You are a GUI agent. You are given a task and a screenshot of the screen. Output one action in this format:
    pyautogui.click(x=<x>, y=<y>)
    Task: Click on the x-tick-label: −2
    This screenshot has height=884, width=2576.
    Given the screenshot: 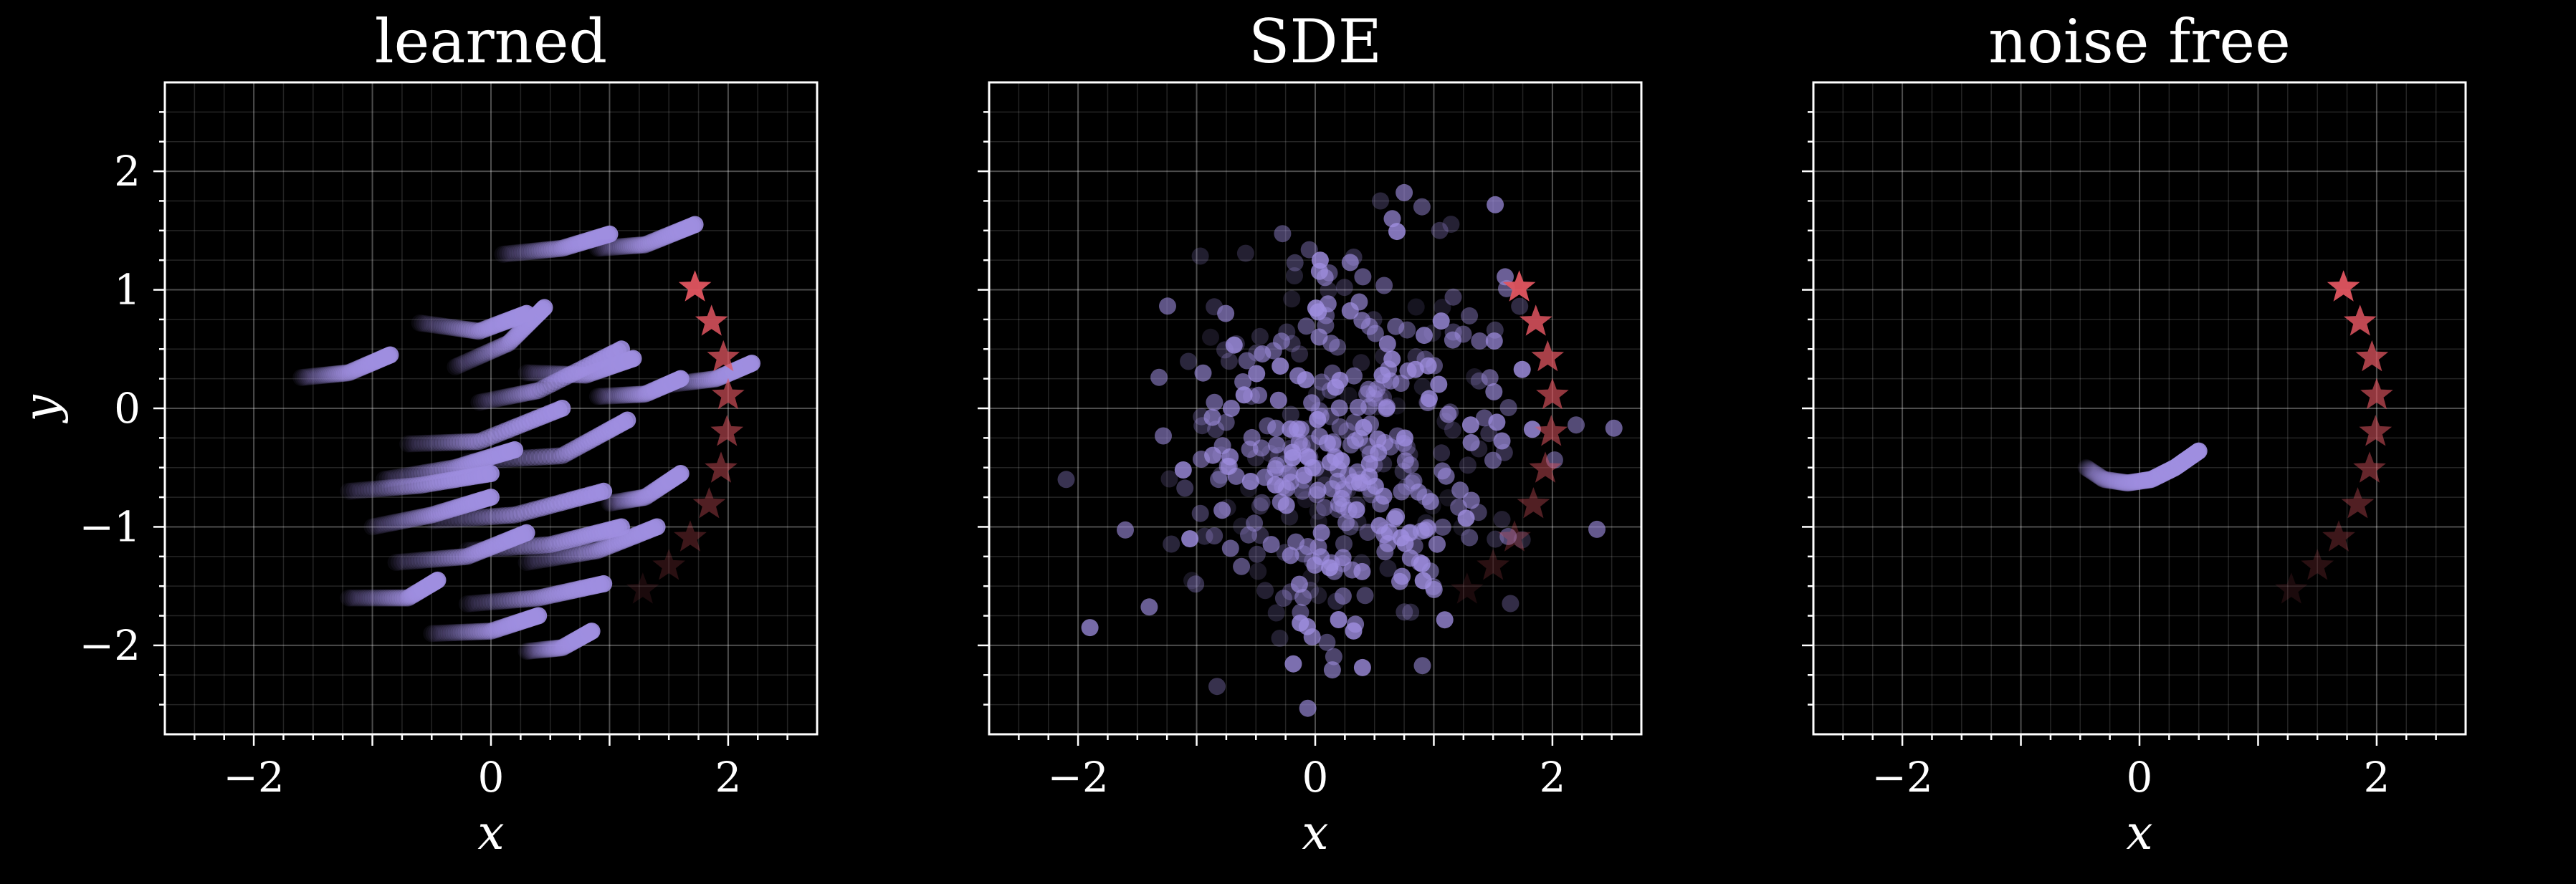 What is the action you would take?
    pyautogui.click(x=1902, y=777)
    